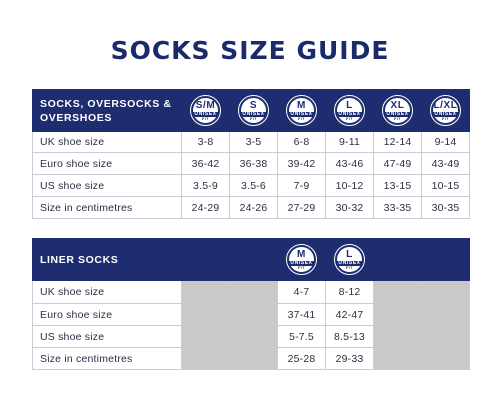 The height and width of the screenshot is (403, 500). What do you see at coordinates (445, 142) in the screenshot?
I see `table-cell: 9-14` at bounding box center [445, 142].